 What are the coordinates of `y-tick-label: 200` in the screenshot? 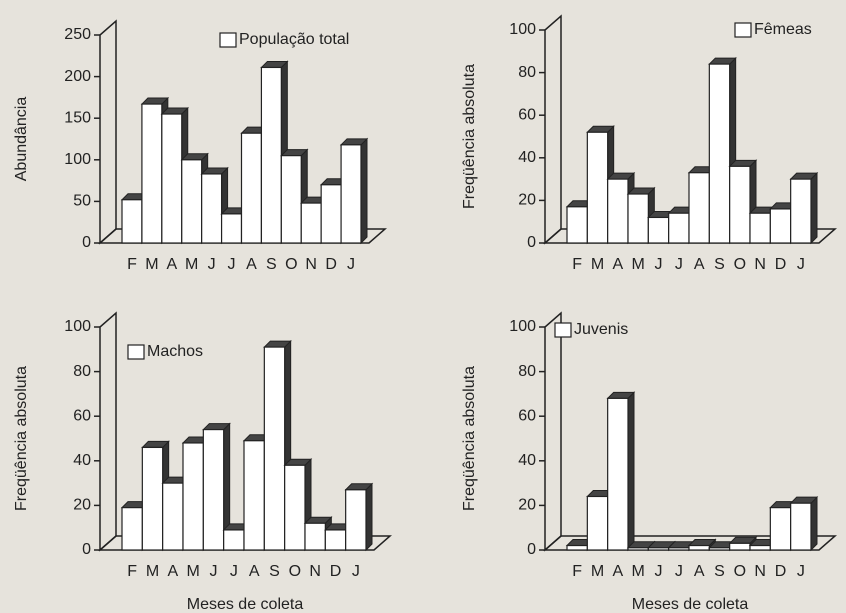 It's located at (77, 76).